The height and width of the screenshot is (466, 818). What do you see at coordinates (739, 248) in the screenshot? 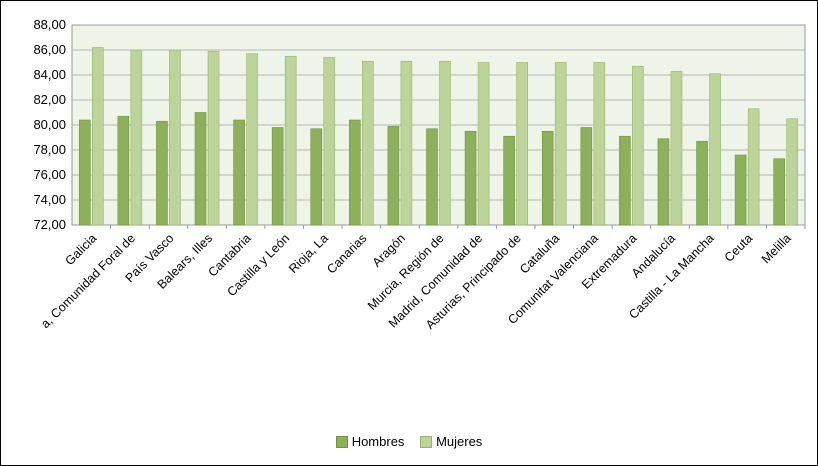
I see `x-tick-label: Ceuta` at bounding box center [739, 248].